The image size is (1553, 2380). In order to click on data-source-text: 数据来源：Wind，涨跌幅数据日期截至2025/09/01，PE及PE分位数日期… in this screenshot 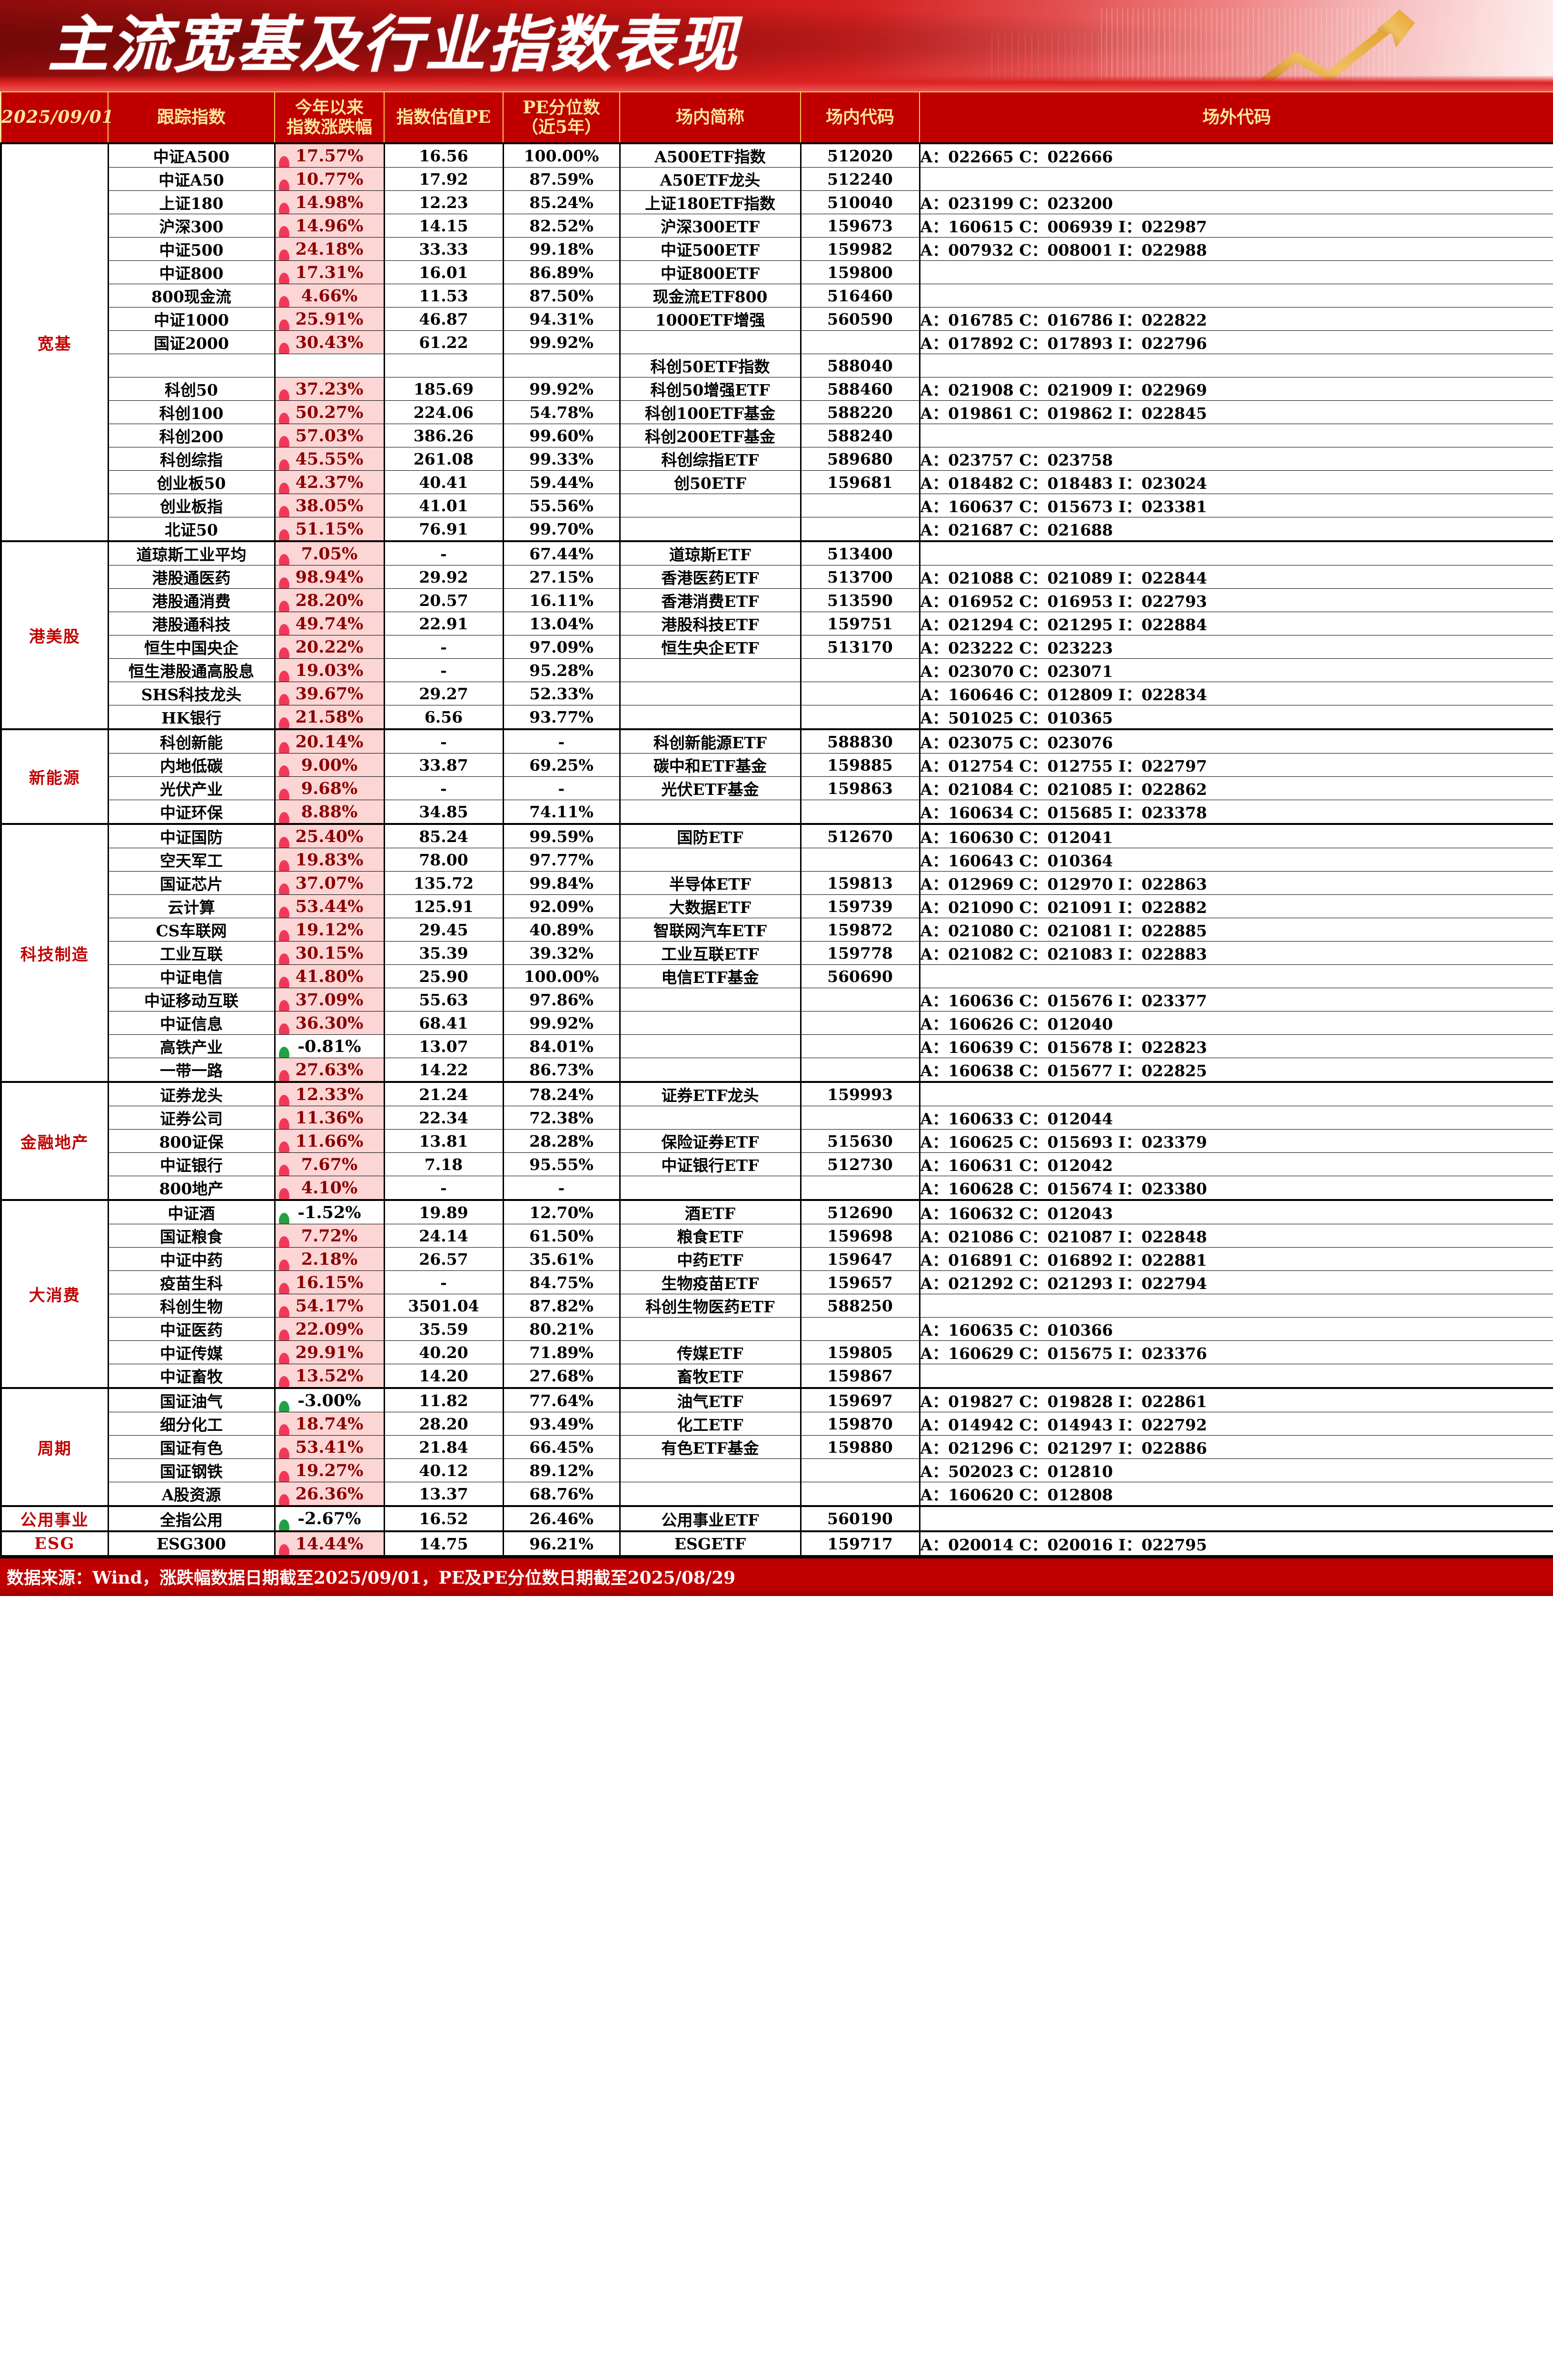, I will do `click(371, 1578)`.